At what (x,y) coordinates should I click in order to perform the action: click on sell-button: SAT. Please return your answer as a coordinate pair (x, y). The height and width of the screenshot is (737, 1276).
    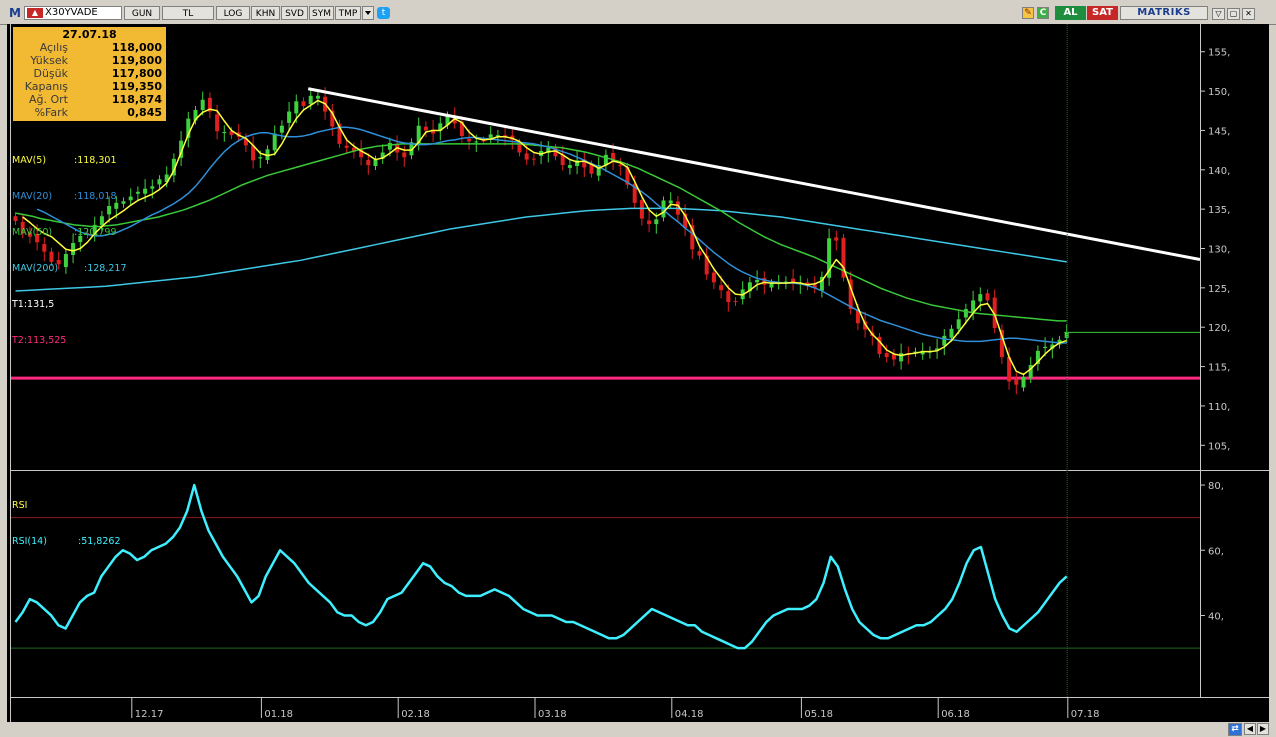
    Looking at the image, I should click on (1102, 13).